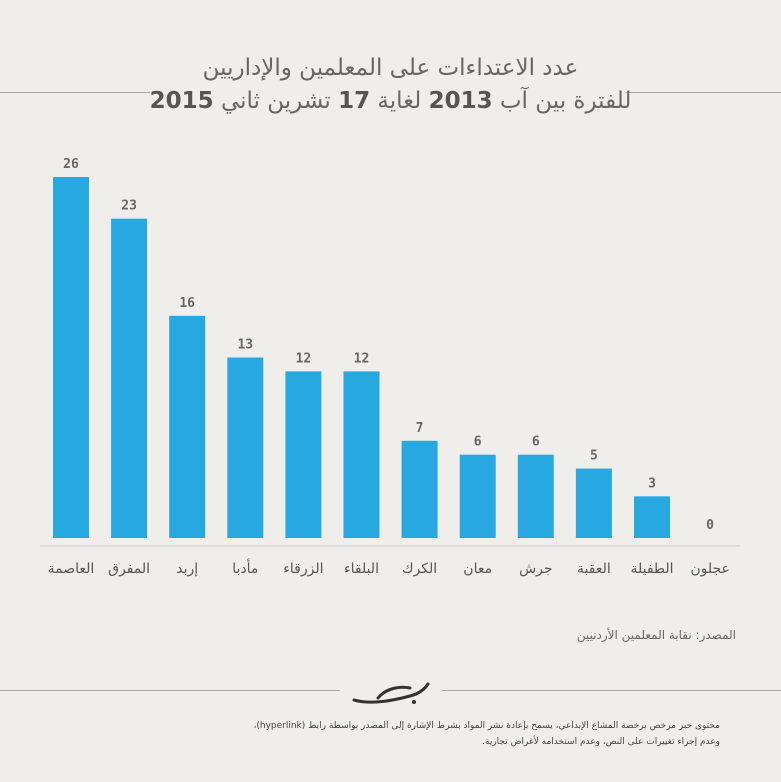 This screenshot has width=781, height=782. What do you see at coordinates (460, 101) in the screenshot?
I see `title-year-start: 2013` at bounding box center [460, 101].